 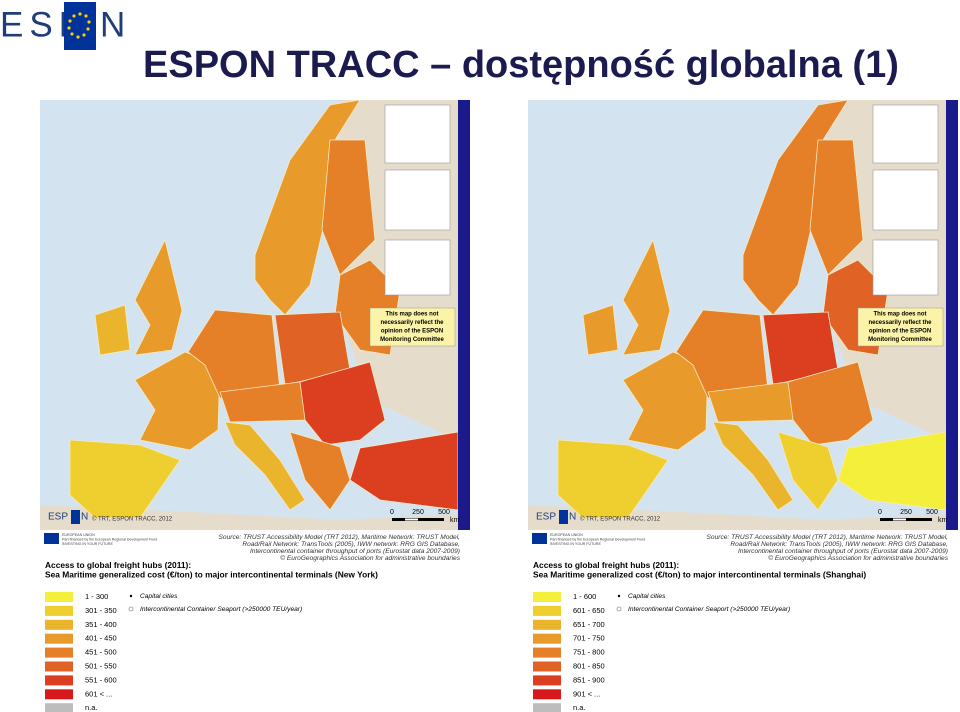 I want to click on title: ESPON TRACC – dostępność globalna (1), so click(x=521, y=65).